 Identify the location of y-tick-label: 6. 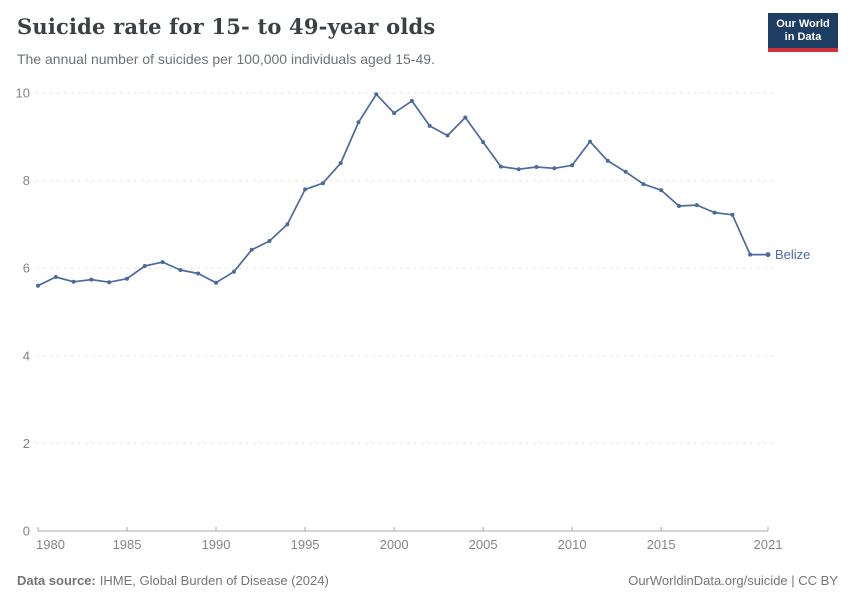
(26, 268).